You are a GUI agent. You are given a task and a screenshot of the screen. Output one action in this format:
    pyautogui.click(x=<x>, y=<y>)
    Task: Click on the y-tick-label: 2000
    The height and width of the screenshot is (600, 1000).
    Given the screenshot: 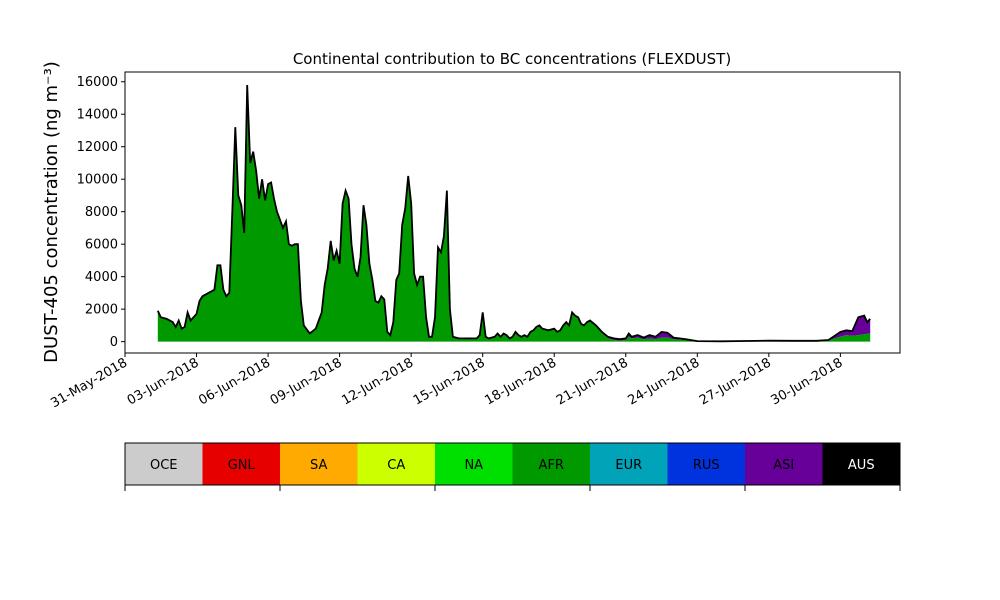 What is the action you would take?
    pyautogui.click(x=101, y=310)
    